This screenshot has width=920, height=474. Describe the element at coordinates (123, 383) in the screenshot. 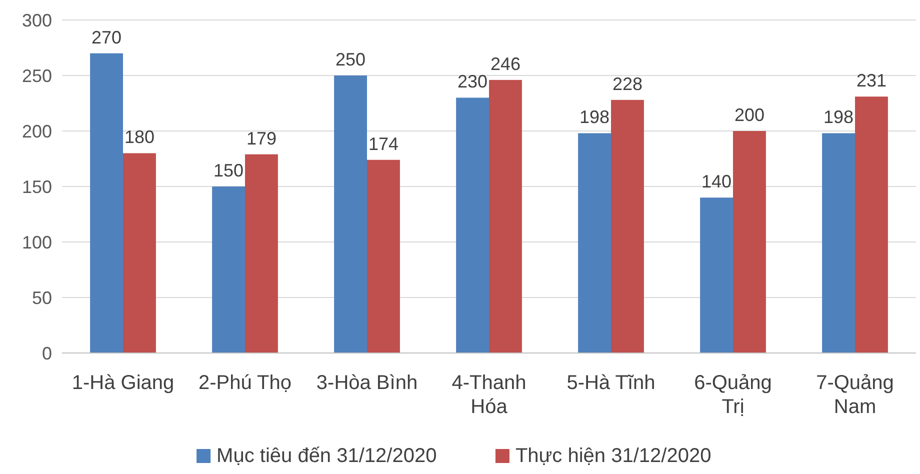

I see `x-tick-label: 1-Hà Giang` at that location.